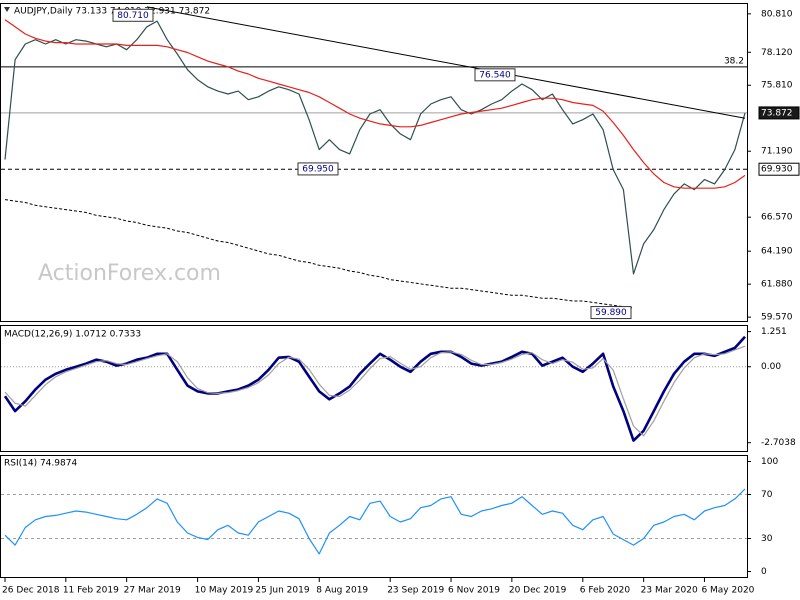  I want to click on price-label: 69.930, so click(777, 170).